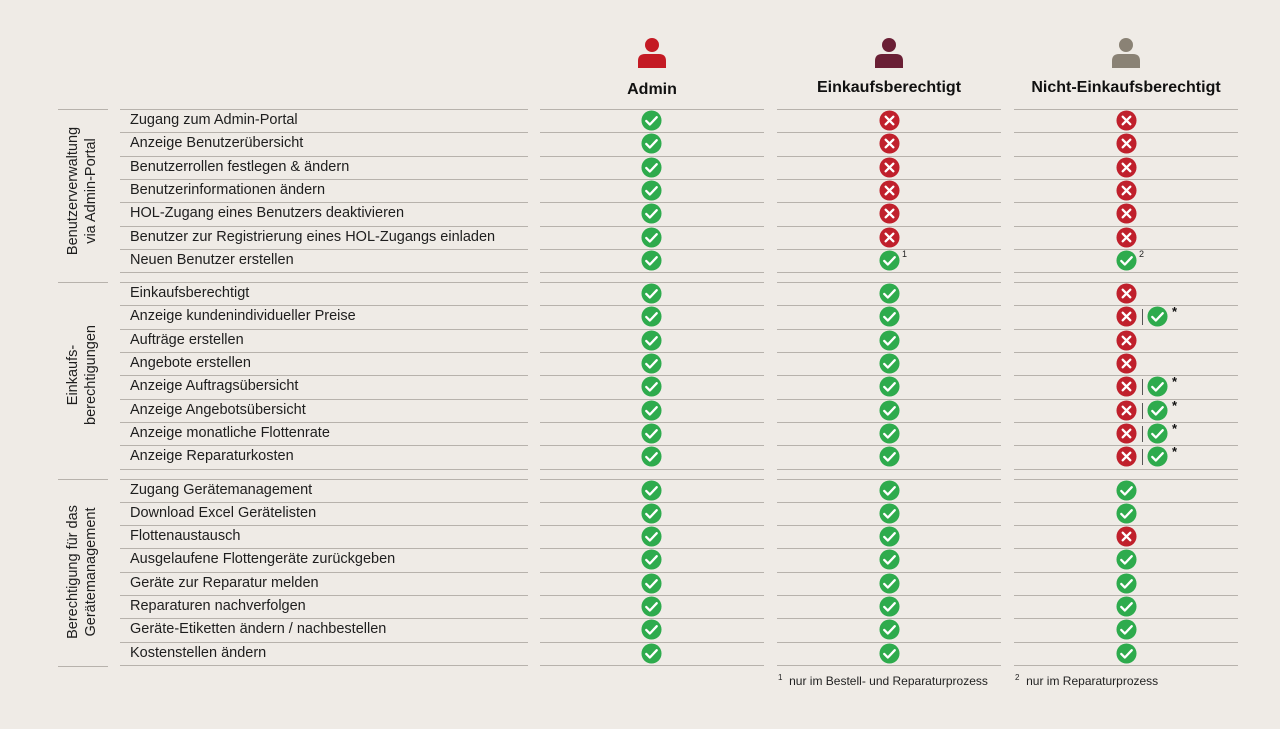  Describe the element at coordinates (1142, 253) in the screenshot. I see `footnote-ref: 2` at that location.